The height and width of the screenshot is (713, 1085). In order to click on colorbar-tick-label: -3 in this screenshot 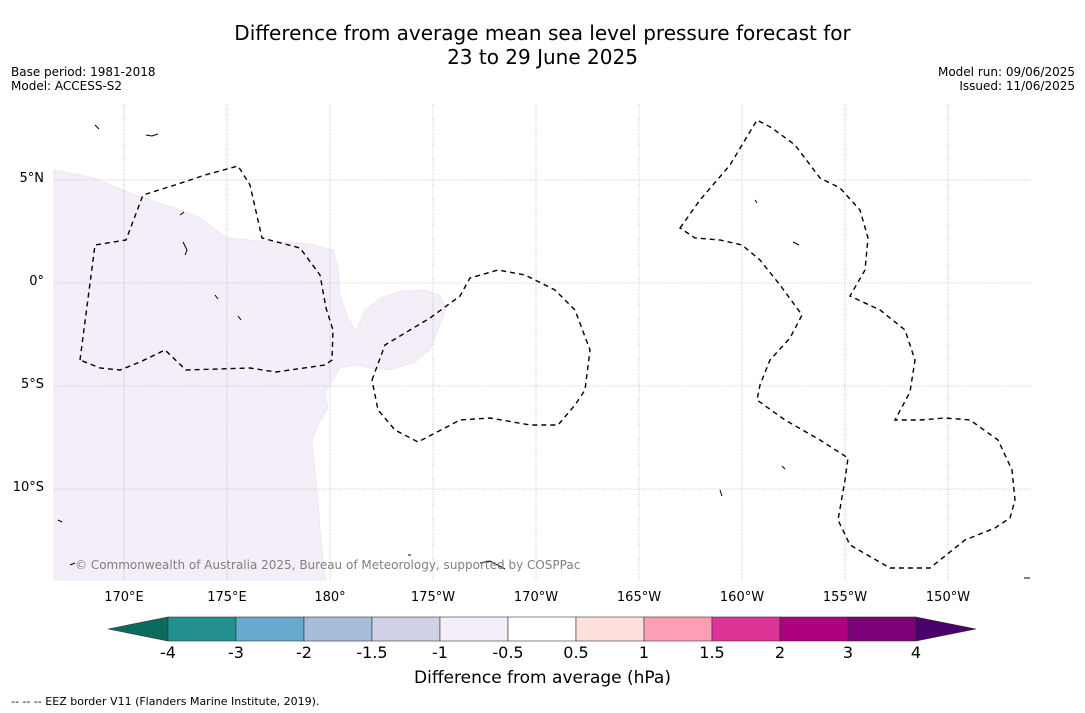, I will do `click(236, 652)`.